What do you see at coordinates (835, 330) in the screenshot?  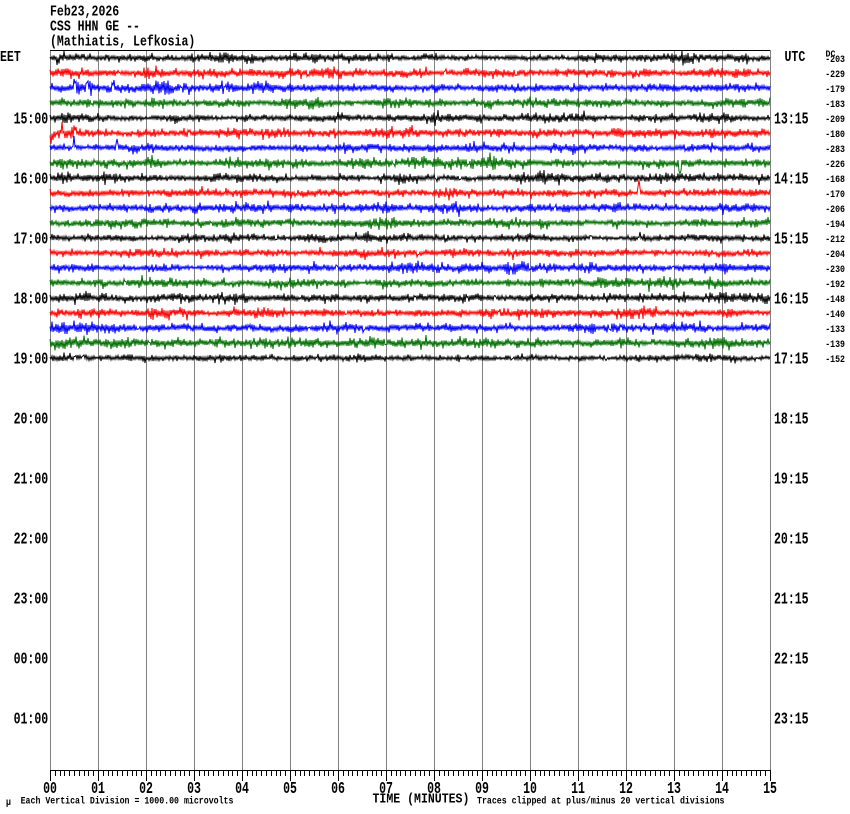 I see `svg-text: -133` at bounding box center [835, 330].